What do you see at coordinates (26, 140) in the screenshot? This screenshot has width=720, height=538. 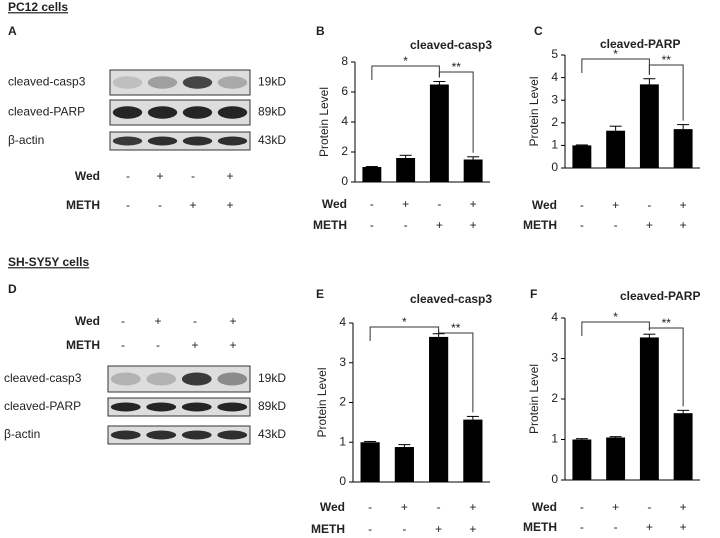 I see `band-label: β-actin` at bounding box center [26, 140].